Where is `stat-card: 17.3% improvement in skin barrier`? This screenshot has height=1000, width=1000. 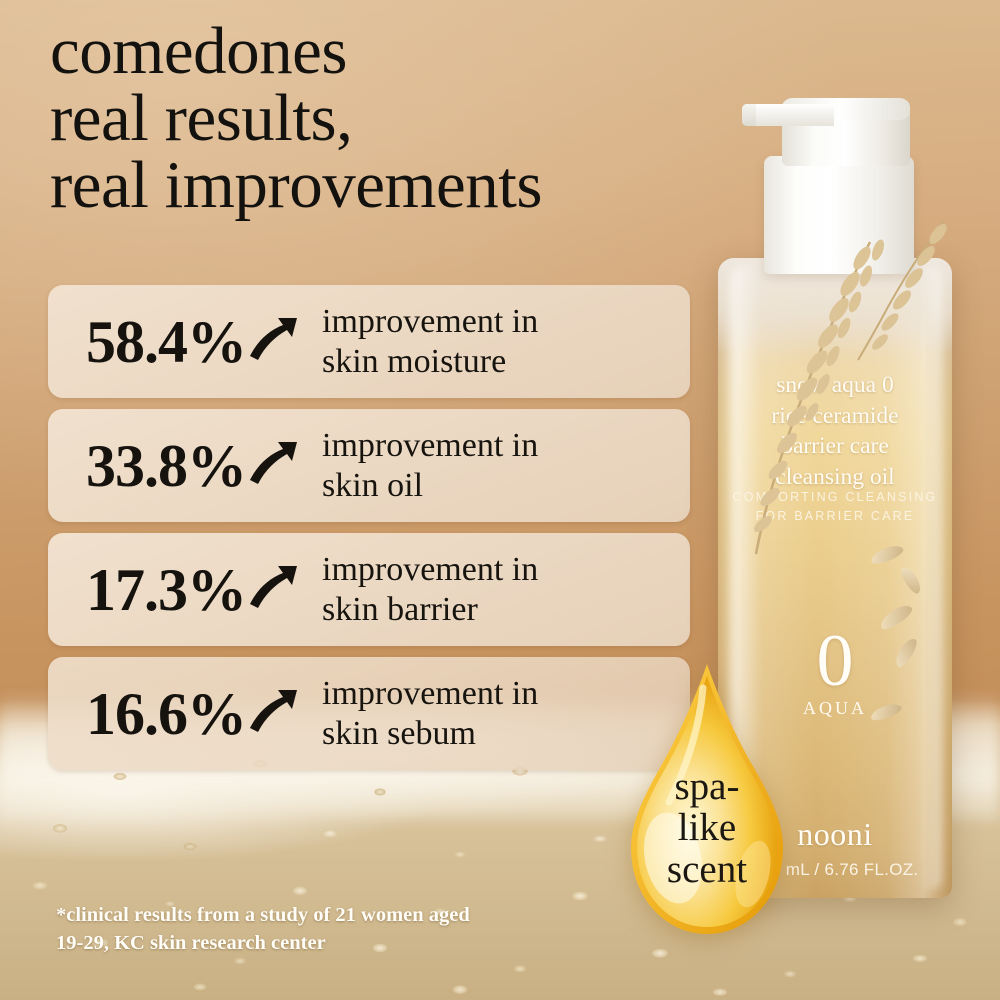
stat-card: 17.3% improvement in skin barrier is located at coordinates (369, 589).